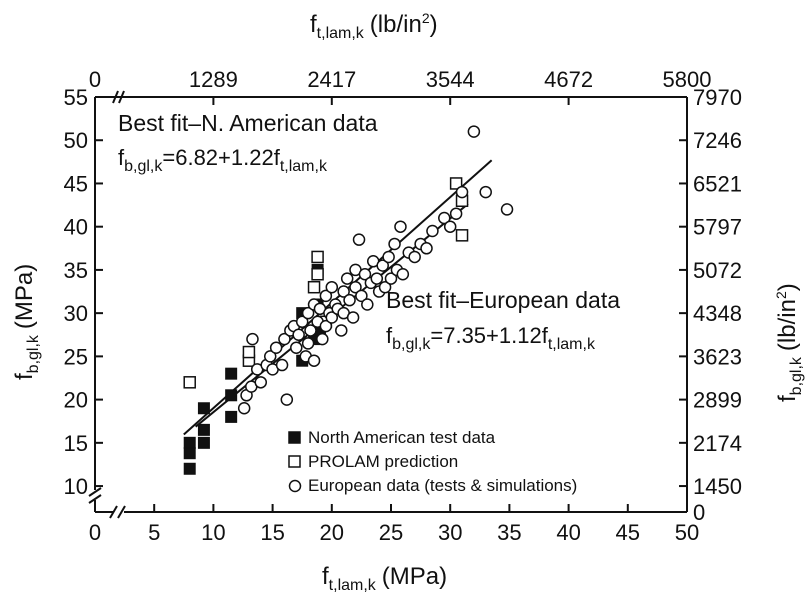 This screenshot has height=594, width=809. I want to click on legend-label-north-american: North American test data, so click(402, 437).